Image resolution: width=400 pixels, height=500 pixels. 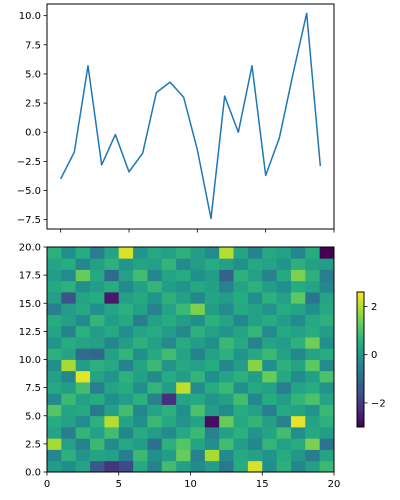 I want to click on line-ytick-label-6: 7.5, so click(x=33, y=45).